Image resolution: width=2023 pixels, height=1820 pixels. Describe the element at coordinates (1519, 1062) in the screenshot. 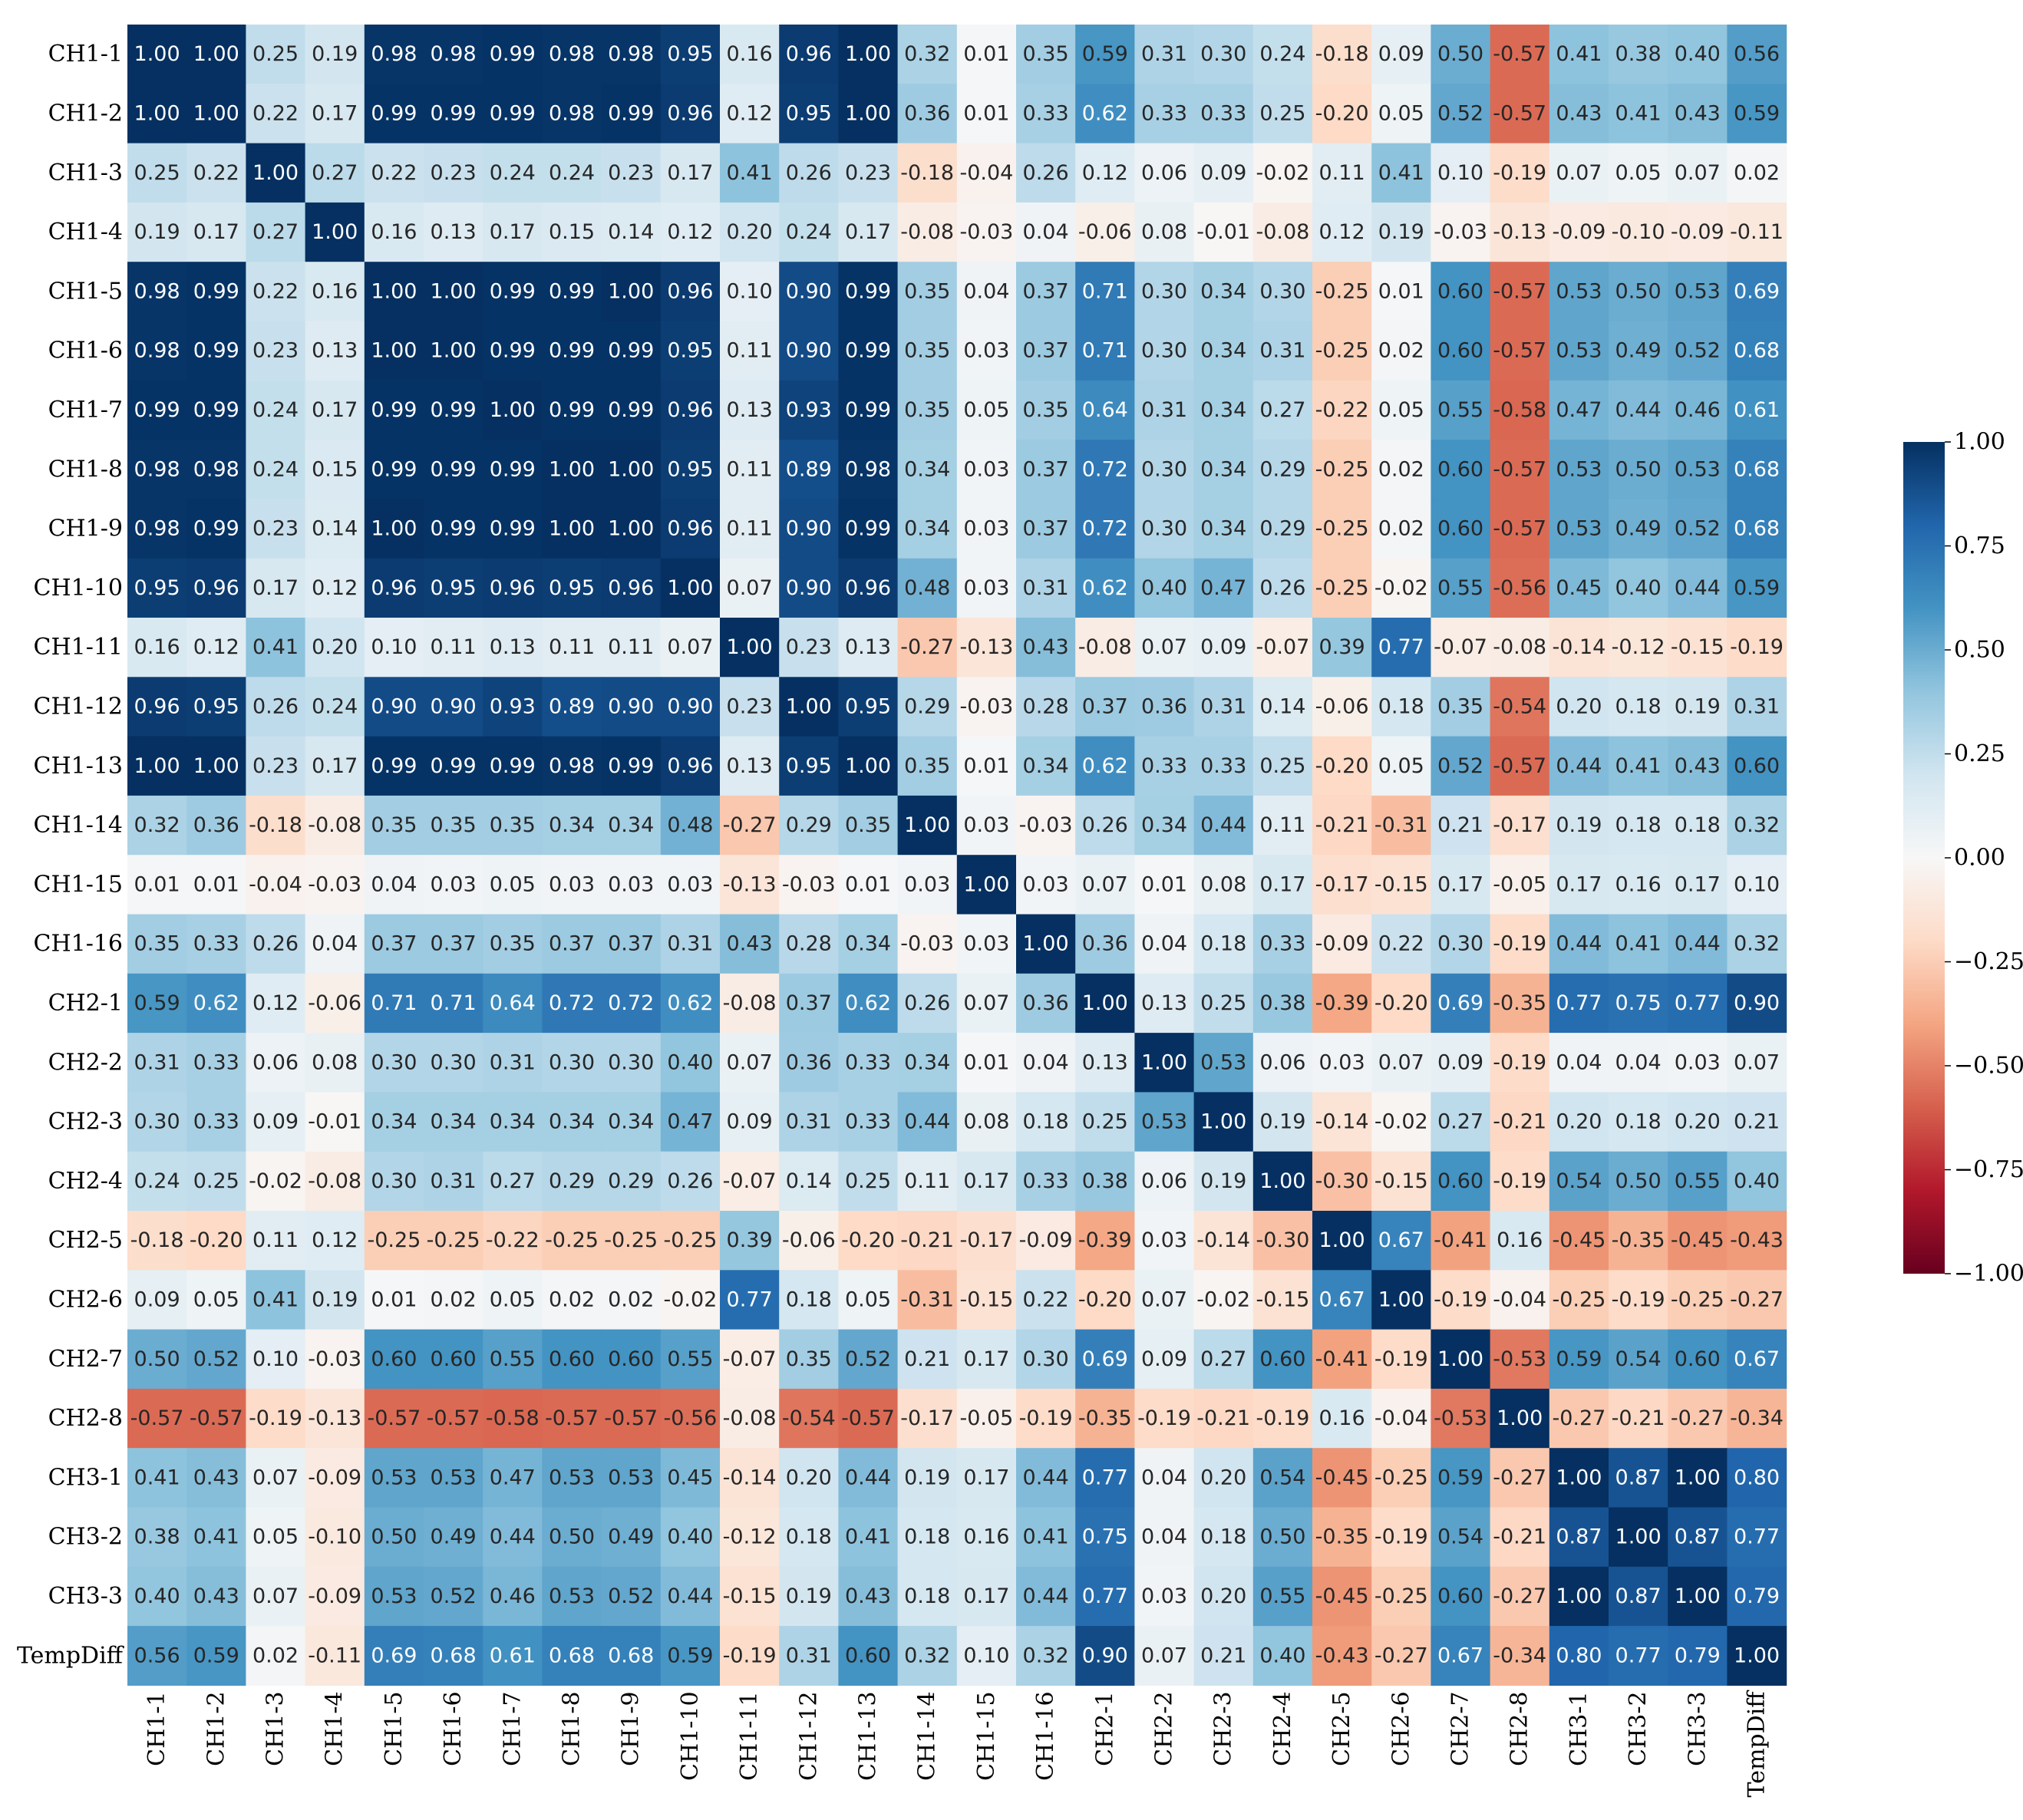

I see `cell-value-label: -0.19` at that location.